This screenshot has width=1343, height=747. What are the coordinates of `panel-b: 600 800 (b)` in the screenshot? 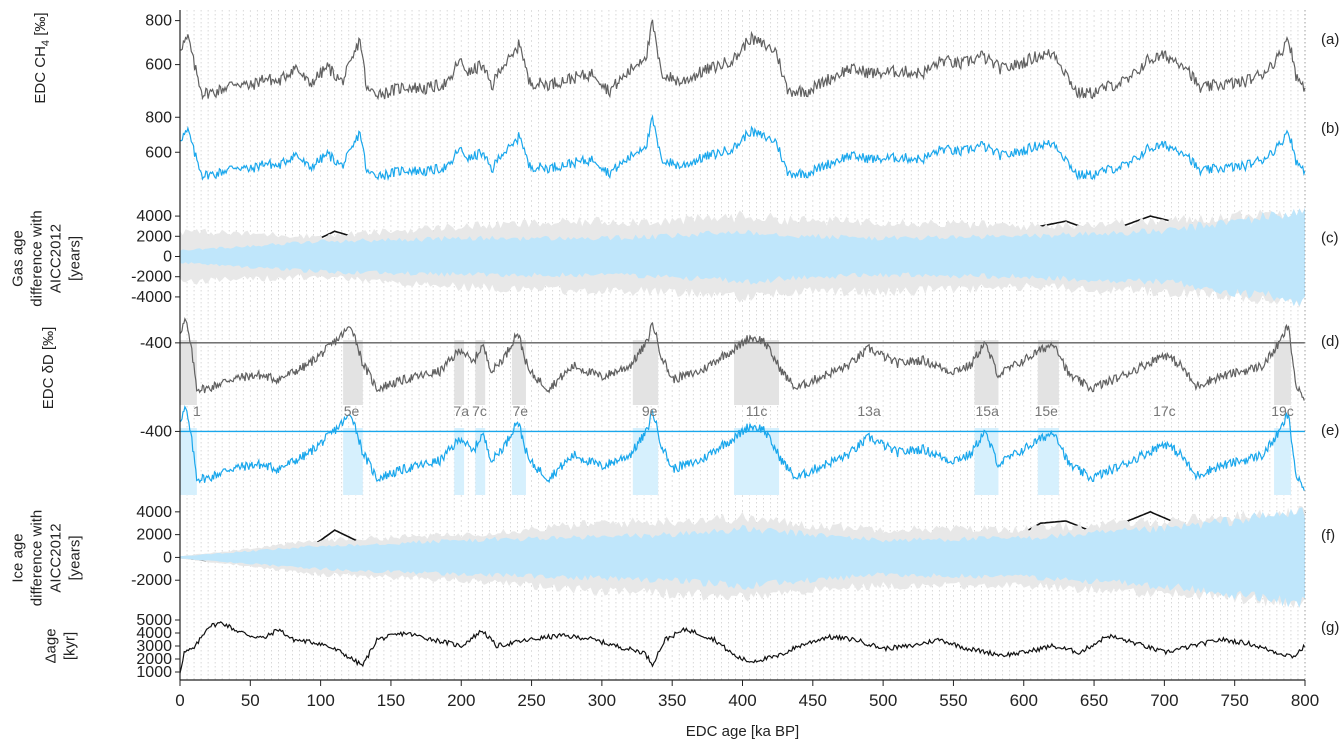 It's located at (742, 145).